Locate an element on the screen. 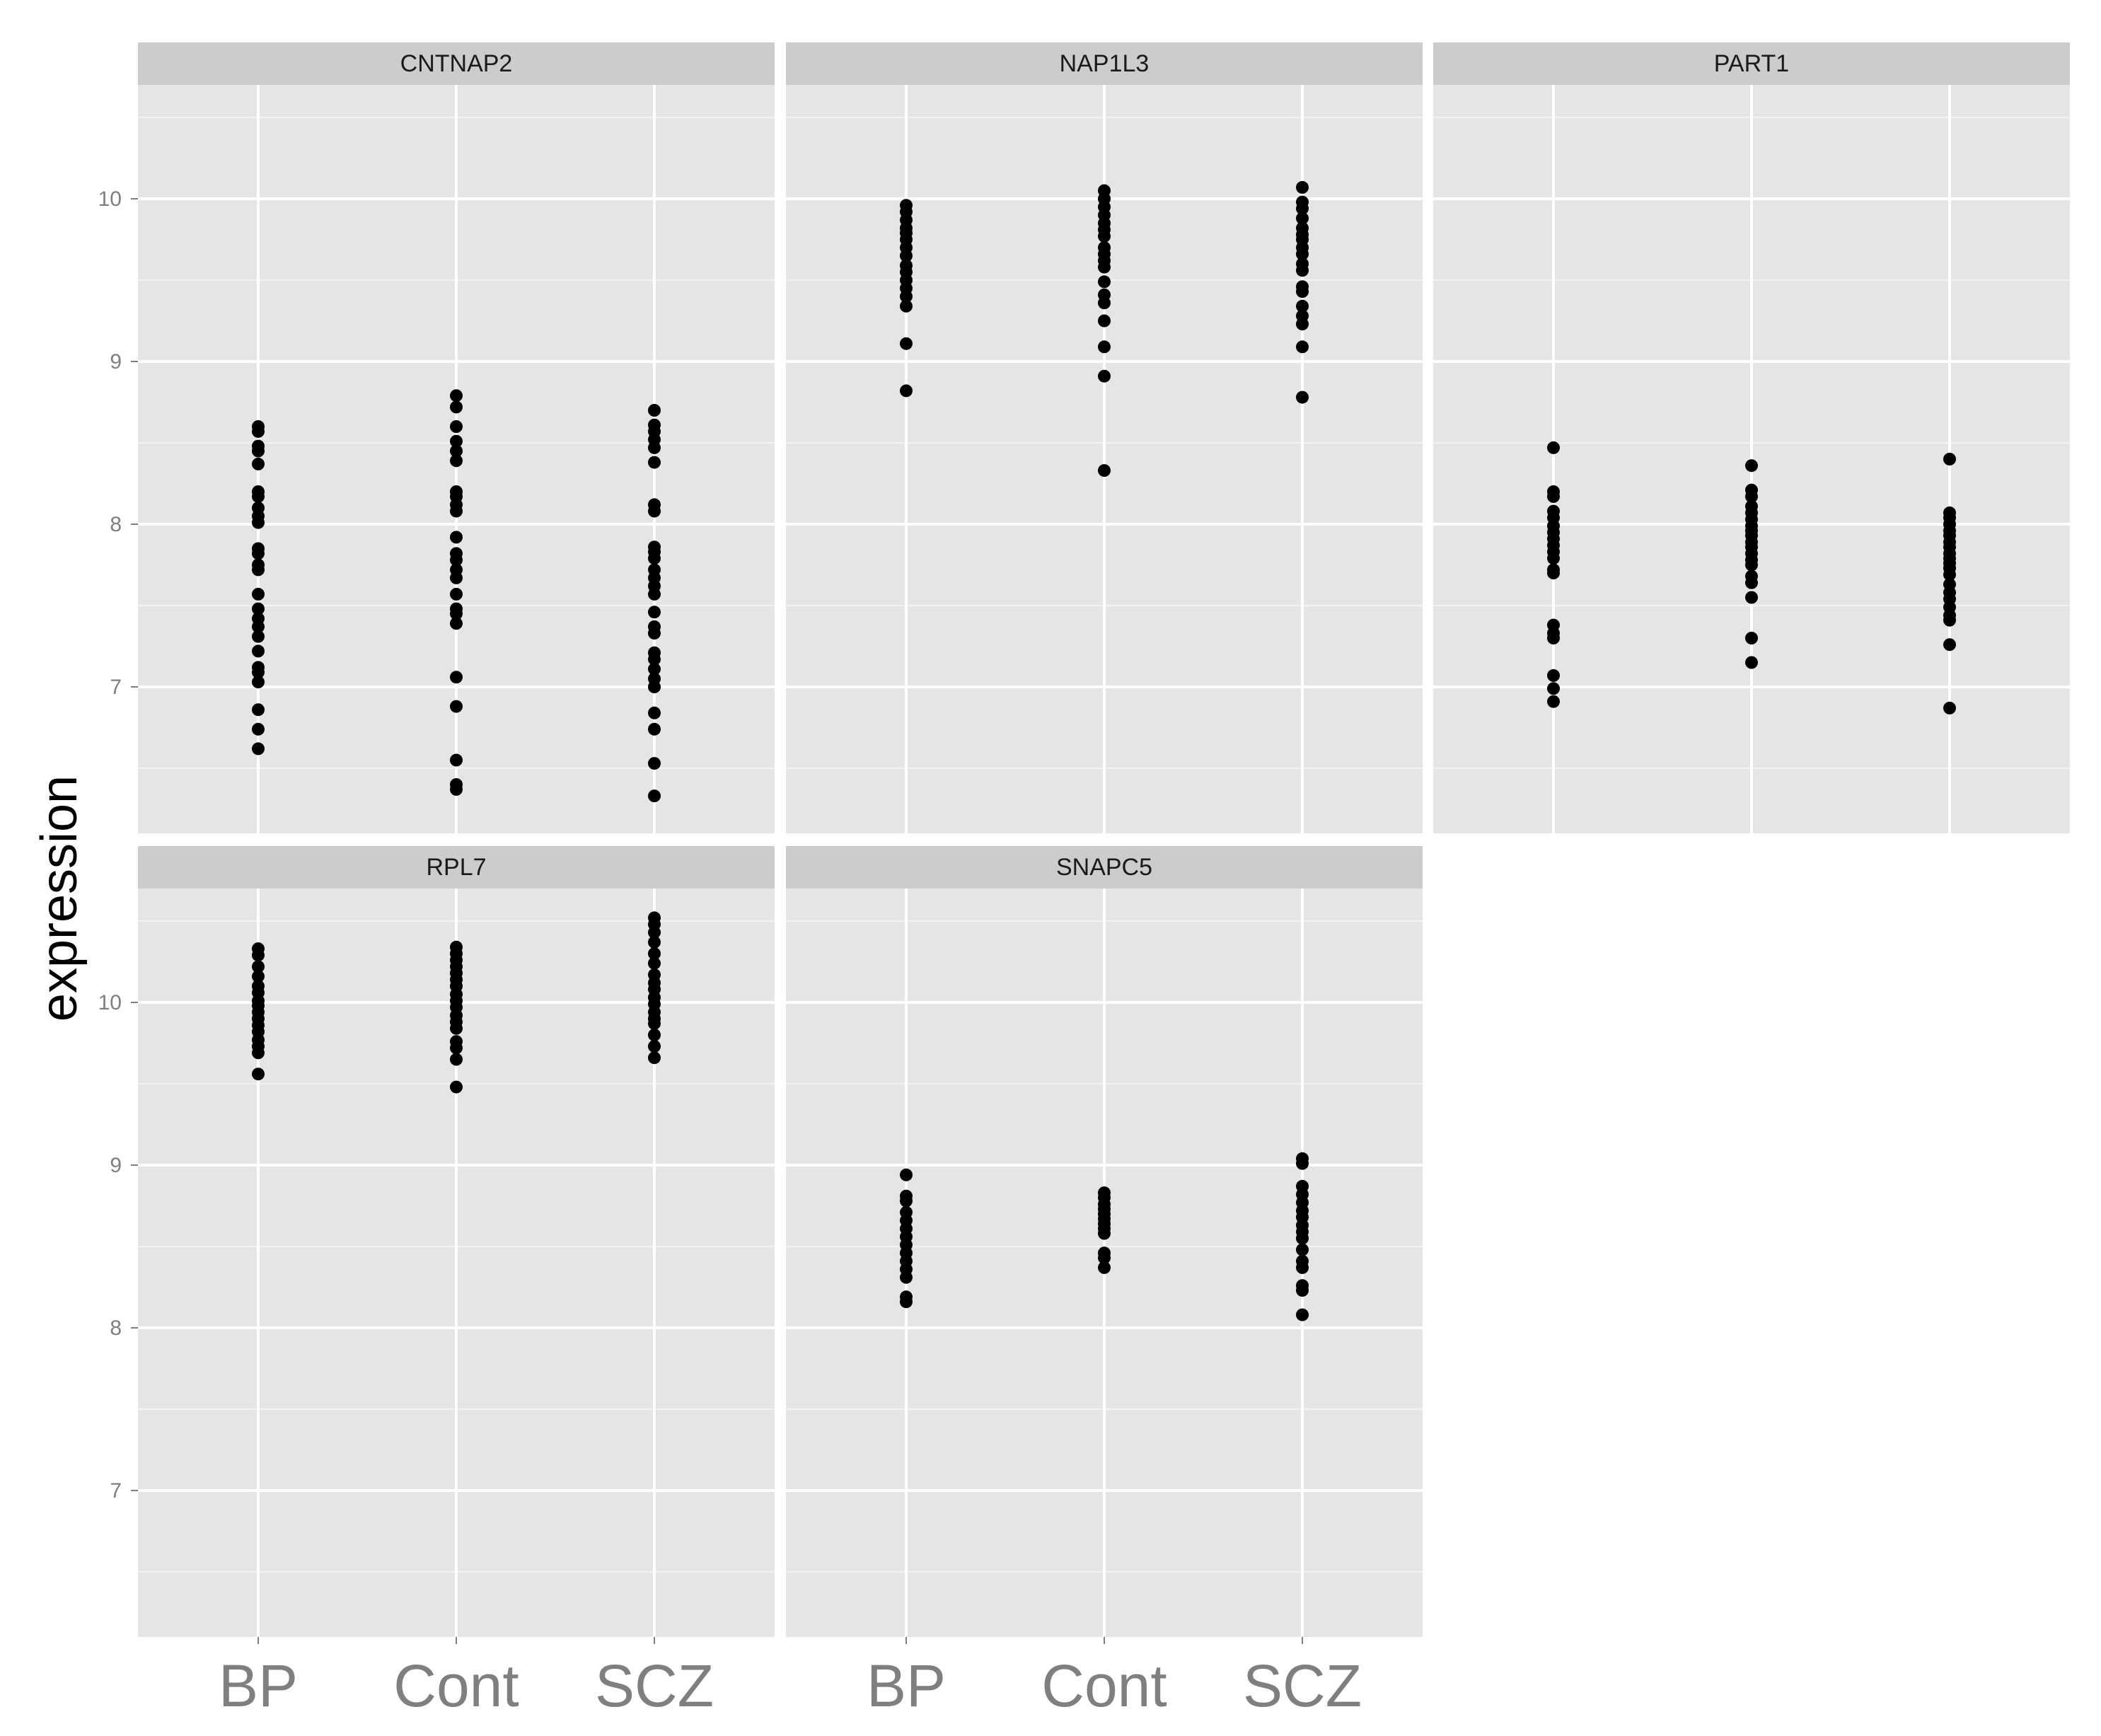  facet-strip-label: PART1 is located at coordinates (1751, 63).